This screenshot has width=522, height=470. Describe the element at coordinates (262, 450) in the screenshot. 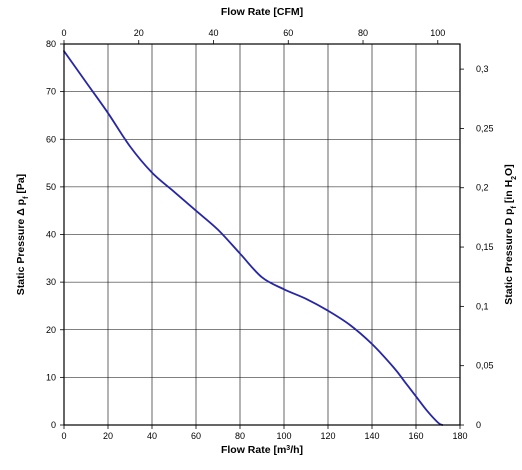

I see `x-bottom-axis-title: Flow Rate [m3/h]` at that location.